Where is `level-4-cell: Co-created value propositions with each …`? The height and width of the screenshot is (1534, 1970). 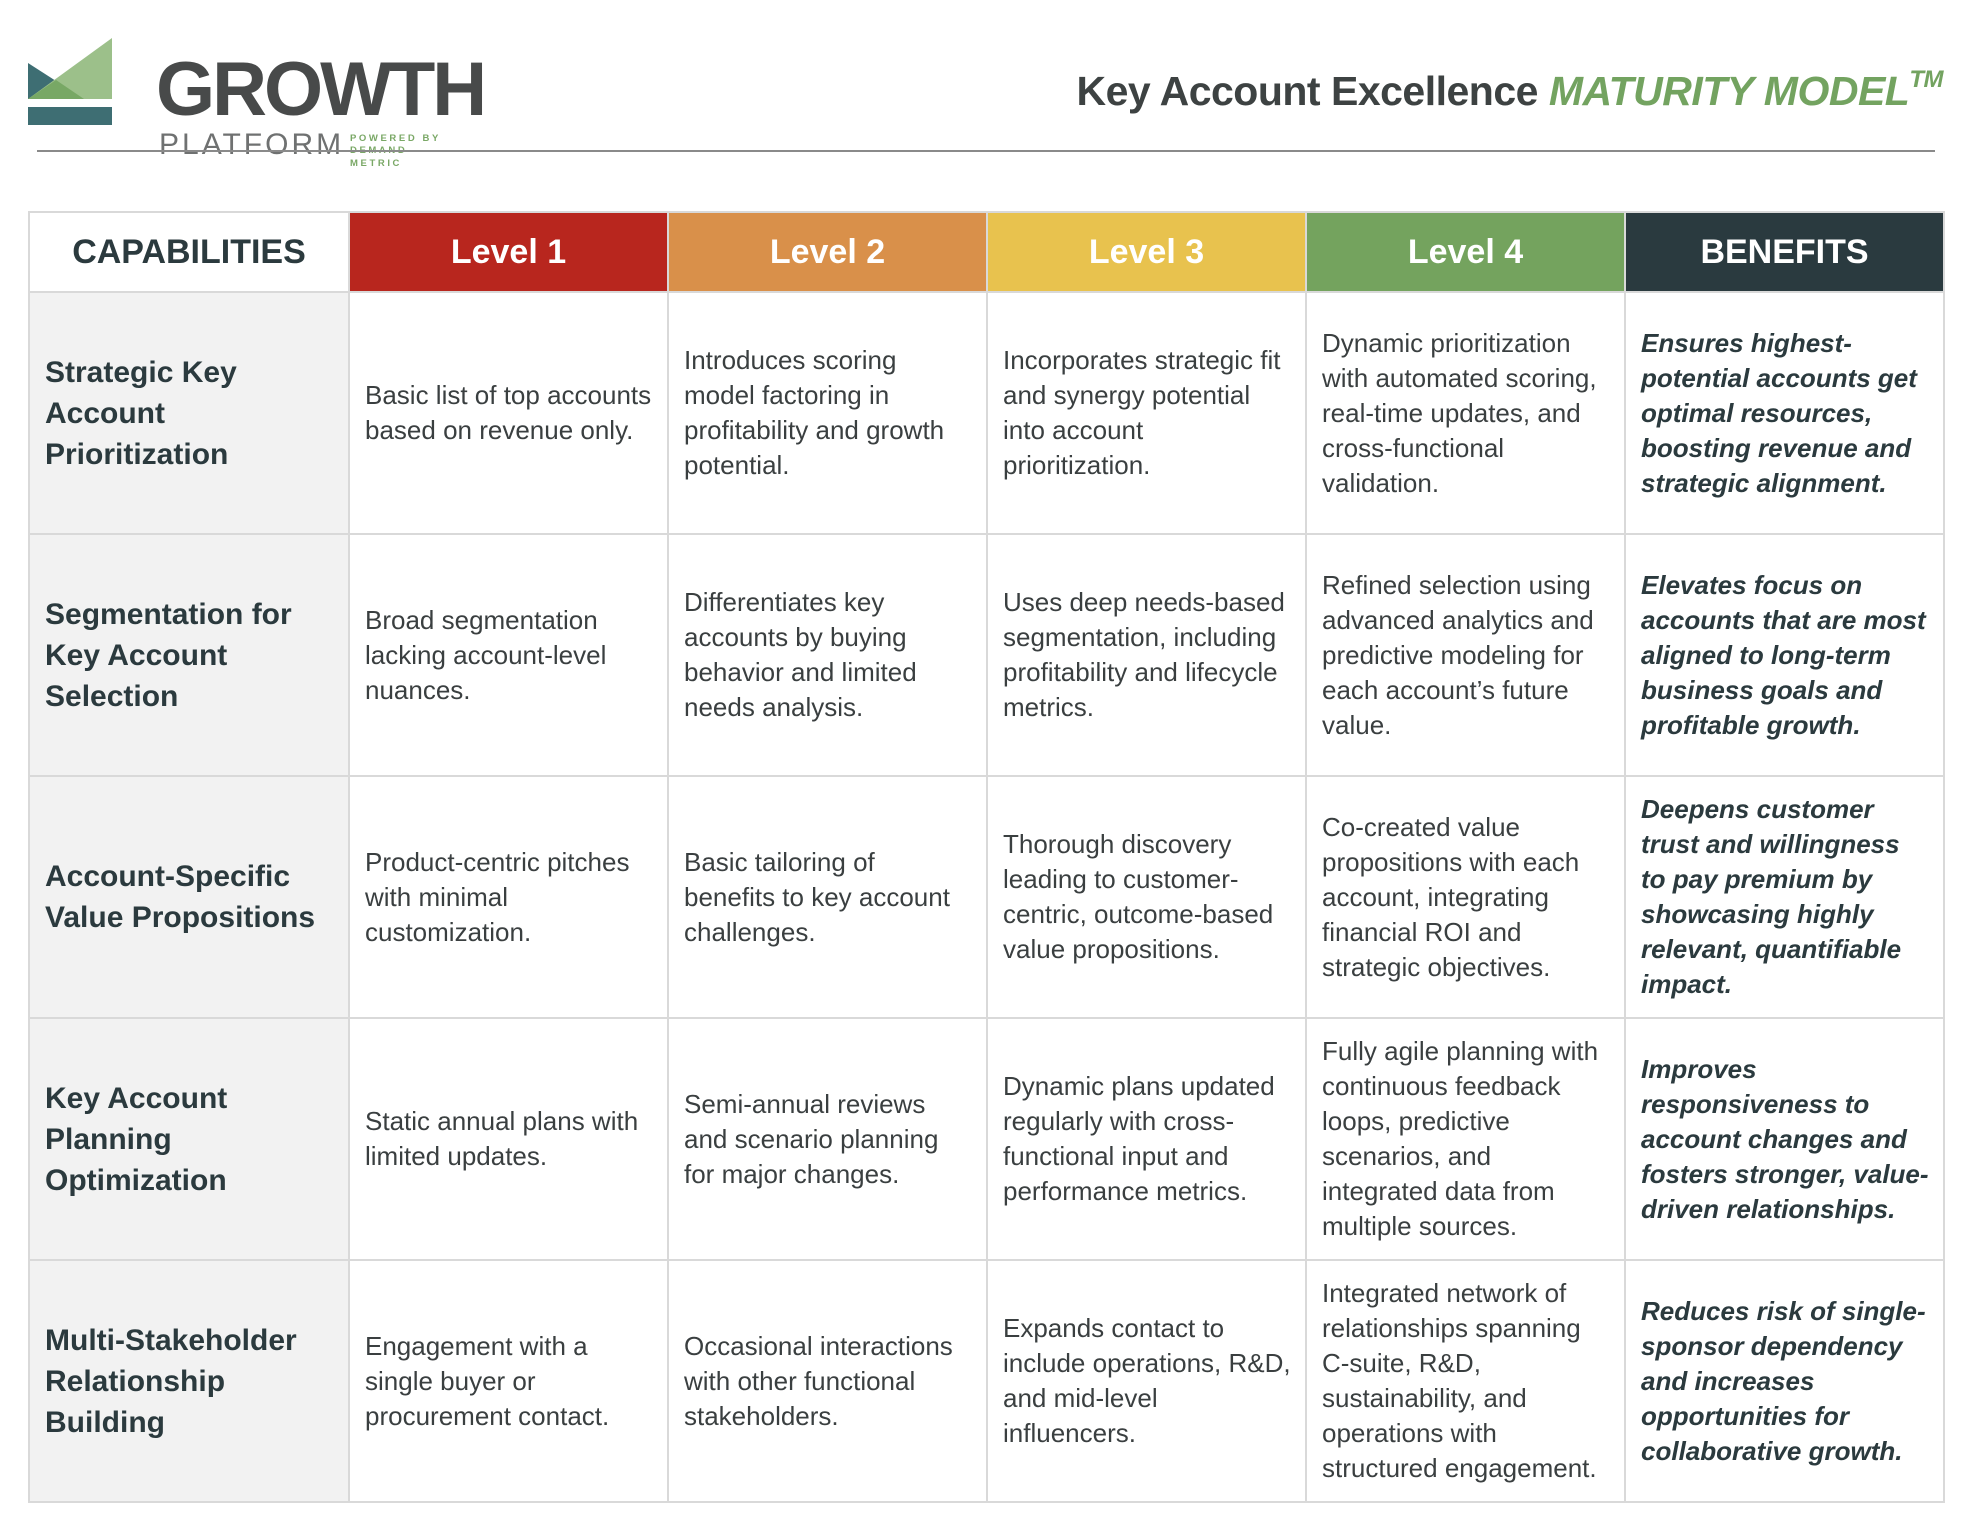
level-4-cell: Co-created value propositions with each … is located at coordinates (1465, 897).